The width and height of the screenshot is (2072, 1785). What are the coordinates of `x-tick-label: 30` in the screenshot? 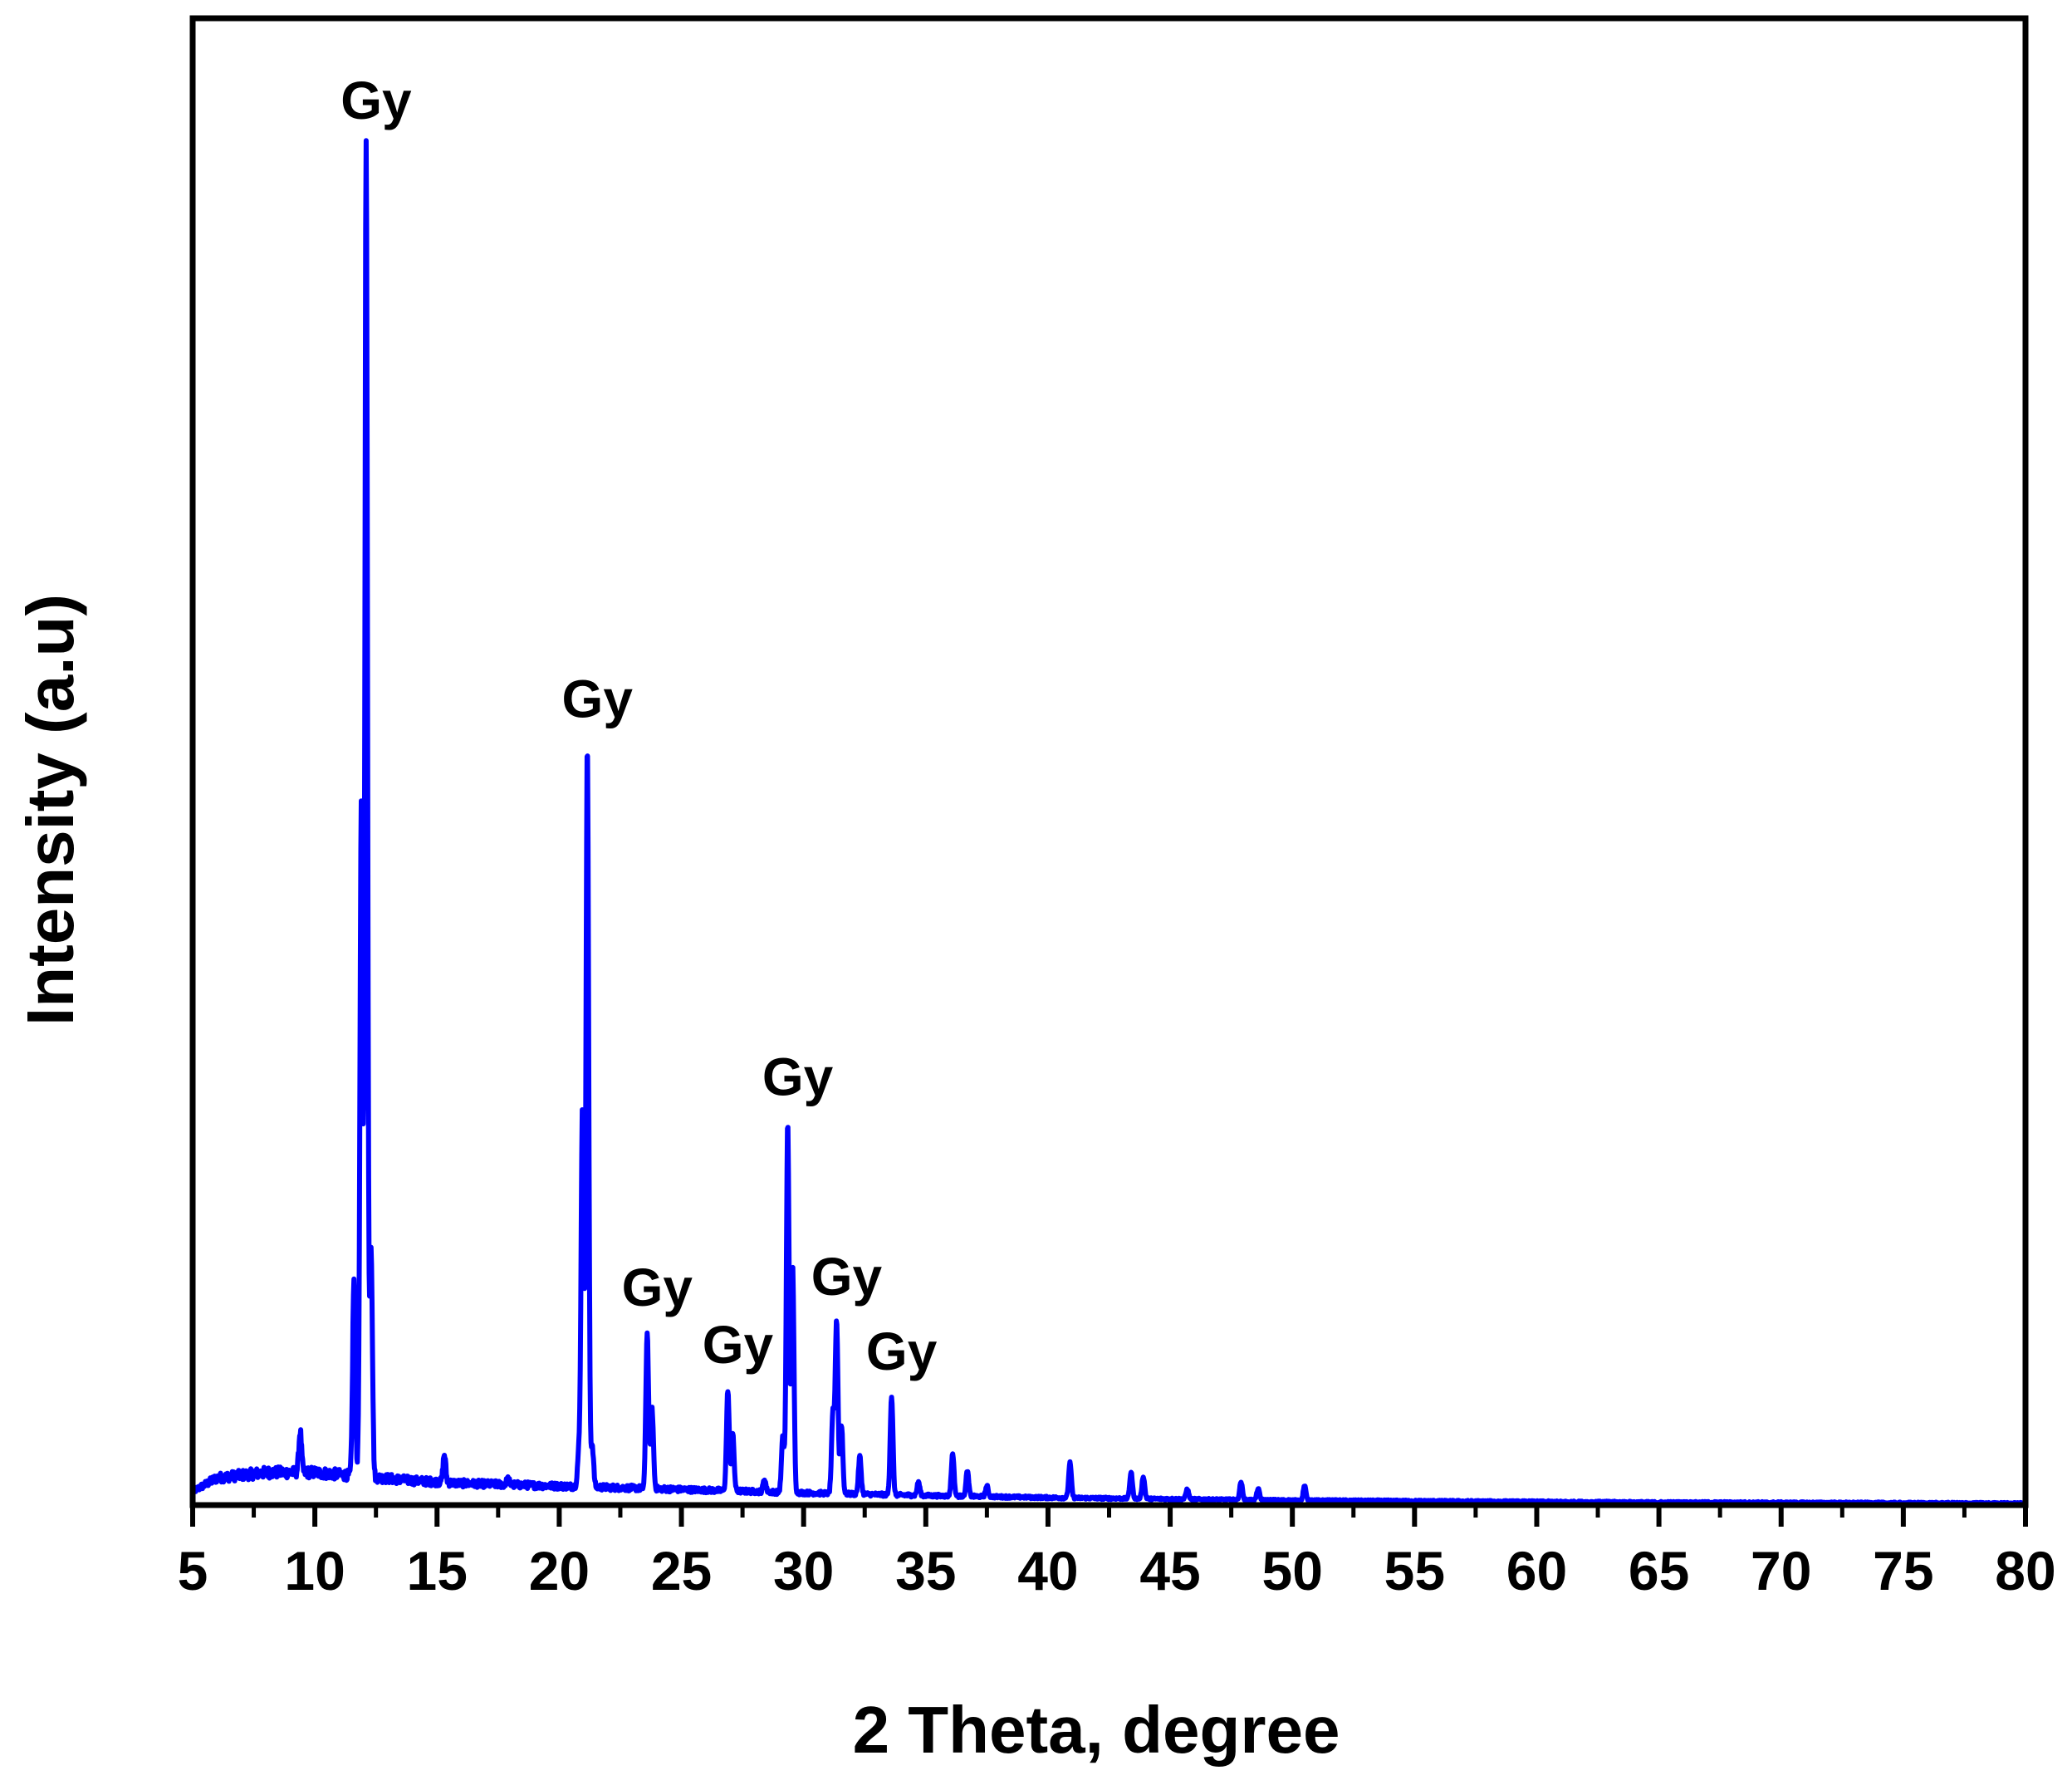 It's located at (803, 1570).